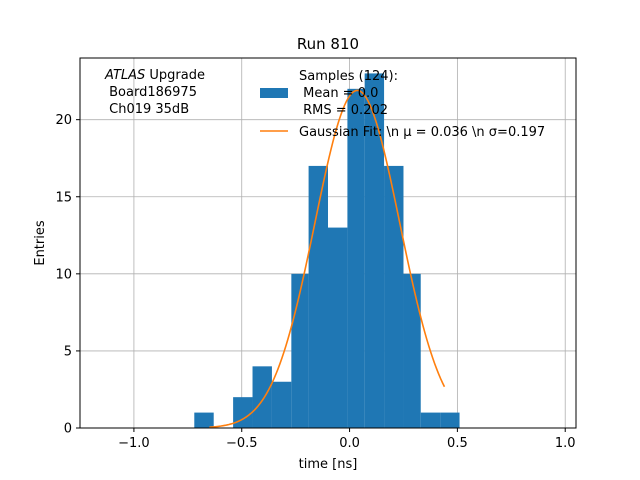  I want to click on y-tick-label: 10, so click(63, 274).